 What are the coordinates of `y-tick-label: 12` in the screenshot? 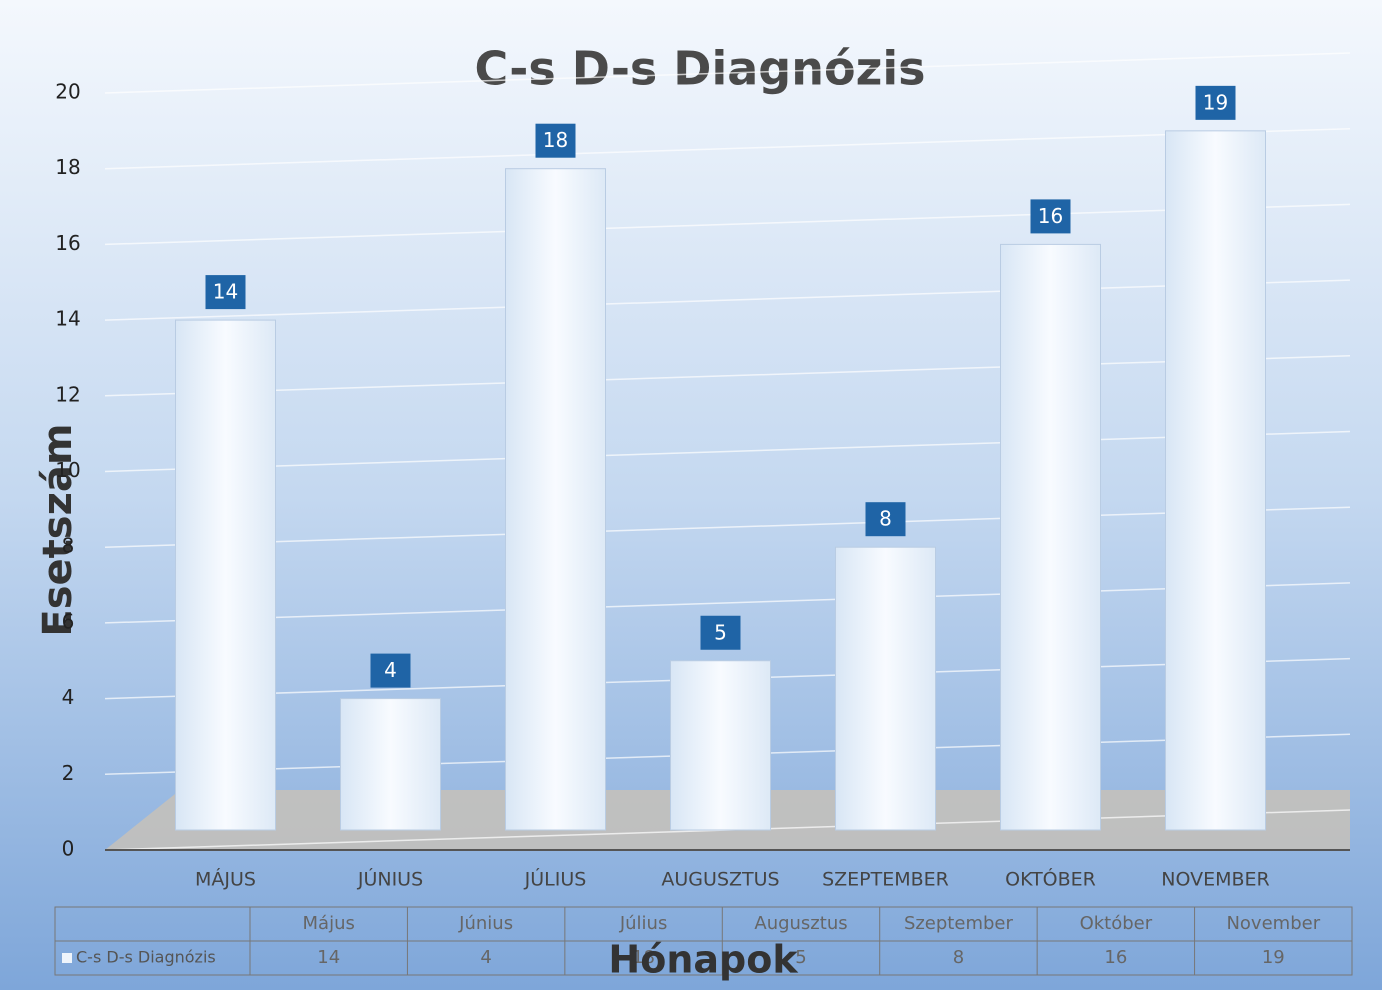 It's located at (67, 394).